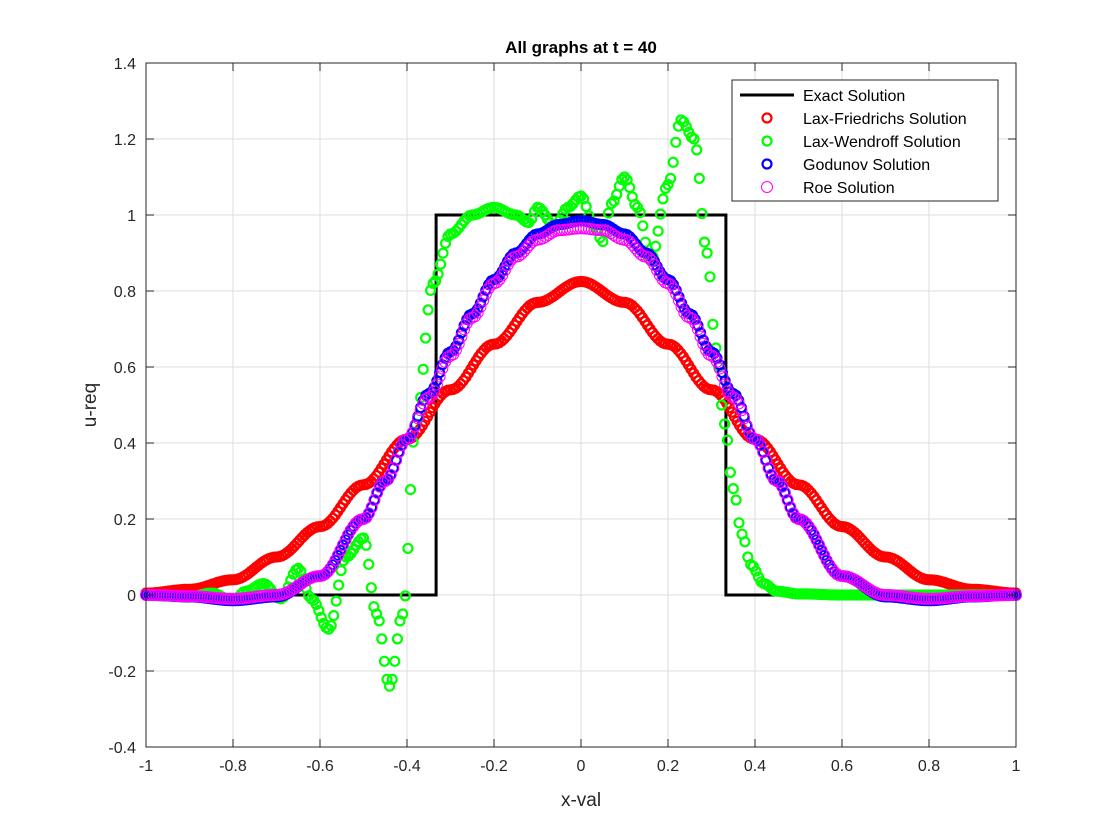  I want to click on legend-box, so click(865, 140).